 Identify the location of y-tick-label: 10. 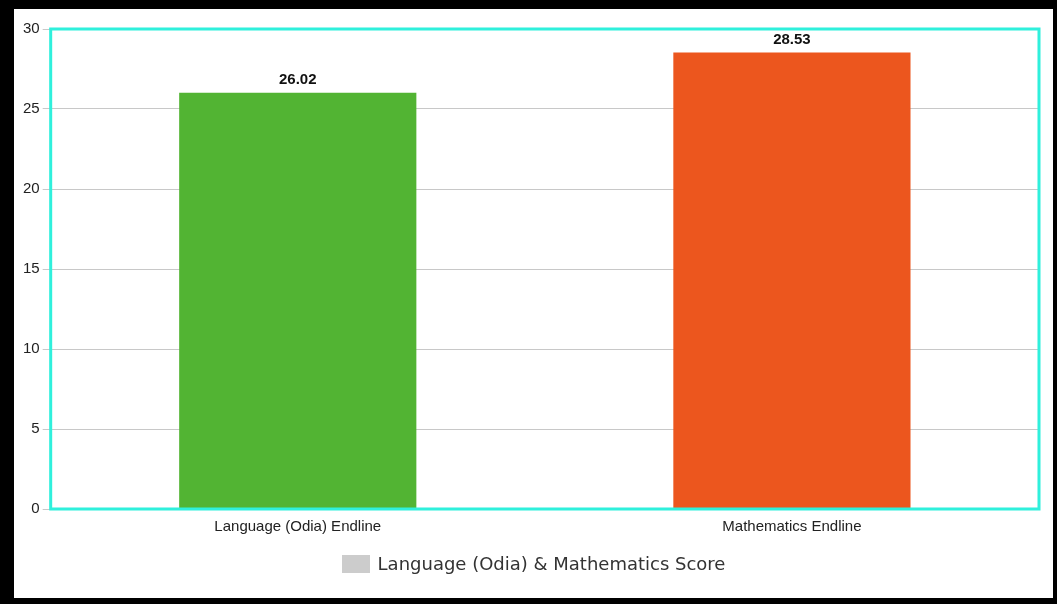
(31, 348).